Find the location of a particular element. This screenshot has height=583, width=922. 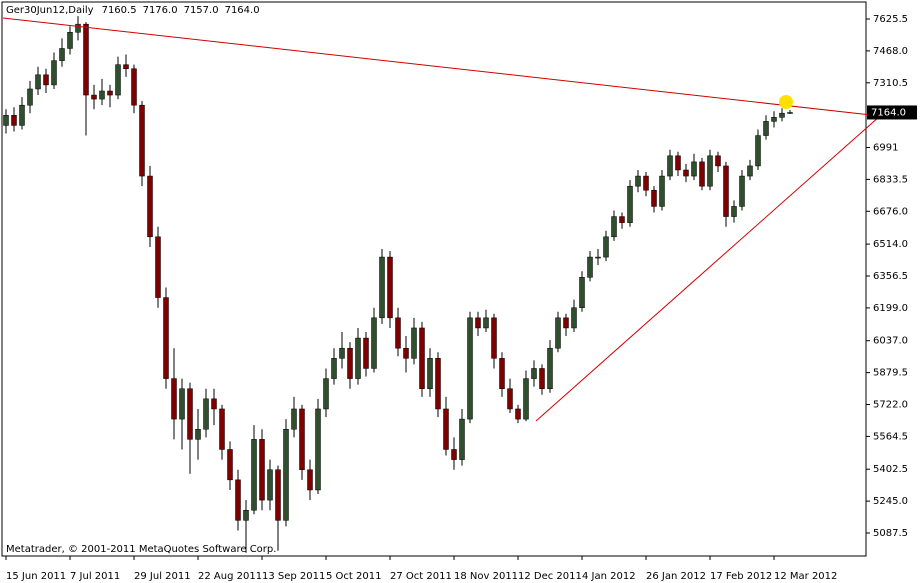

x-tick-label: 22 Aug 2011 is located at coordinates (230, 576).